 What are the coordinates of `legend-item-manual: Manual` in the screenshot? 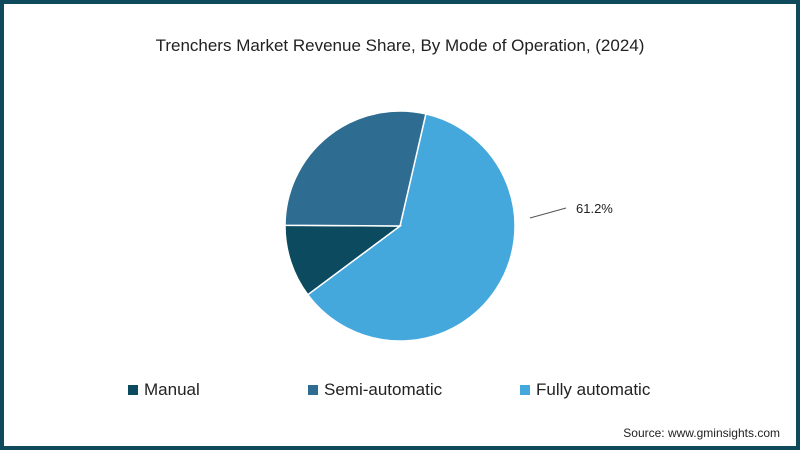 It's located at (164, 390).